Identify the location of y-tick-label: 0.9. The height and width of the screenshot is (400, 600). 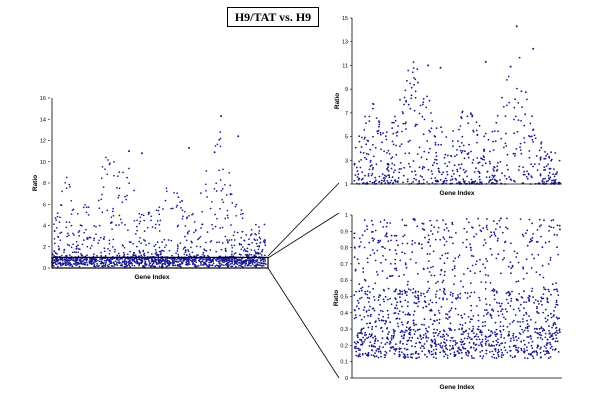
(344, 232).